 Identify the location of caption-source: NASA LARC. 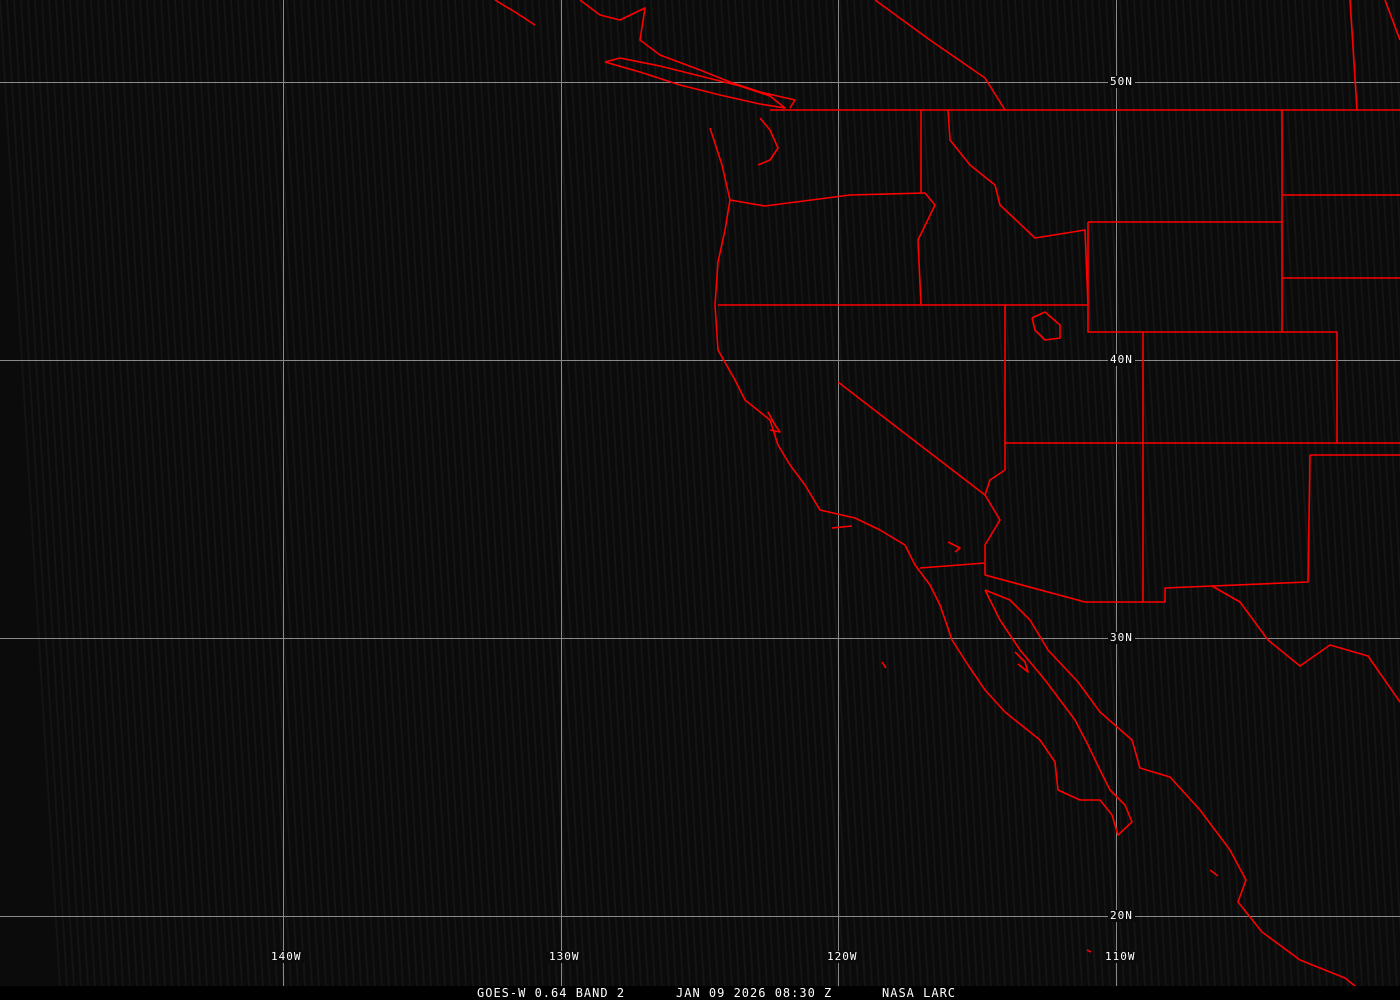
(919, 993).